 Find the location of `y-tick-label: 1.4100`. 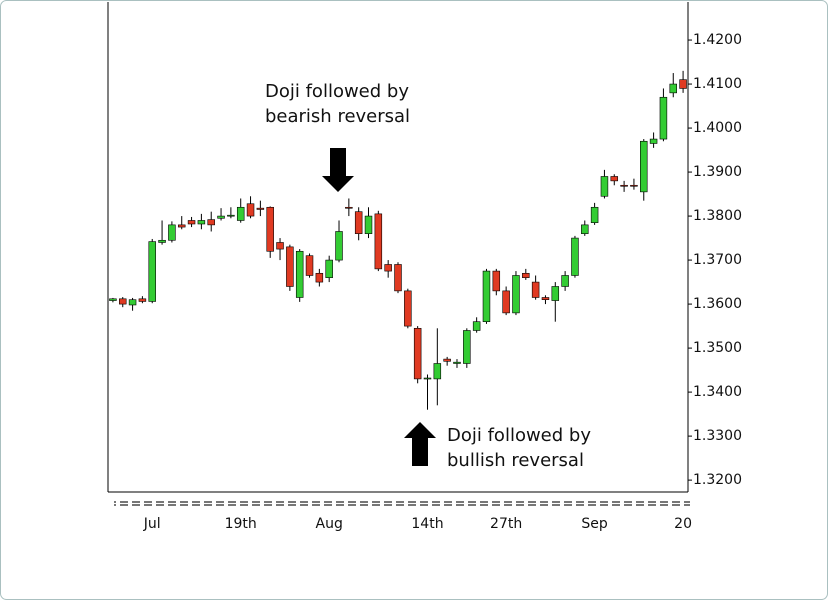

y-tick-label: 1.4100 is located at coordinates (717, 84).